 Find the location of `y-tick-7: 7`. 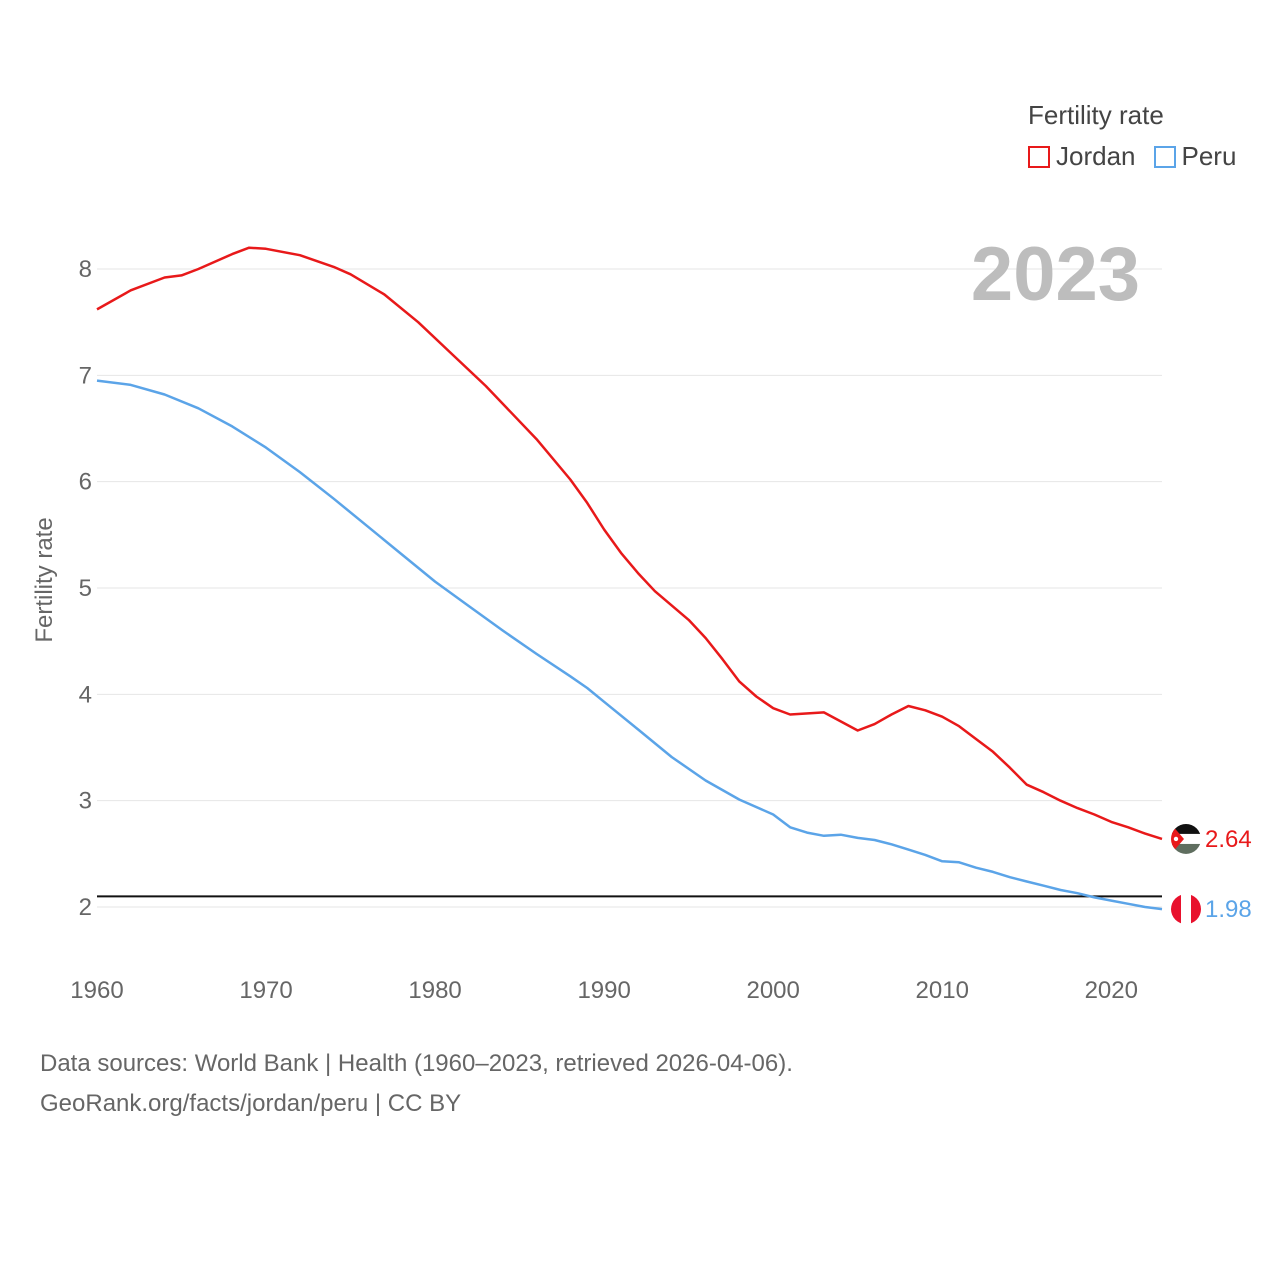

y-tick-7: 7 is located at coordinates (85, 375).